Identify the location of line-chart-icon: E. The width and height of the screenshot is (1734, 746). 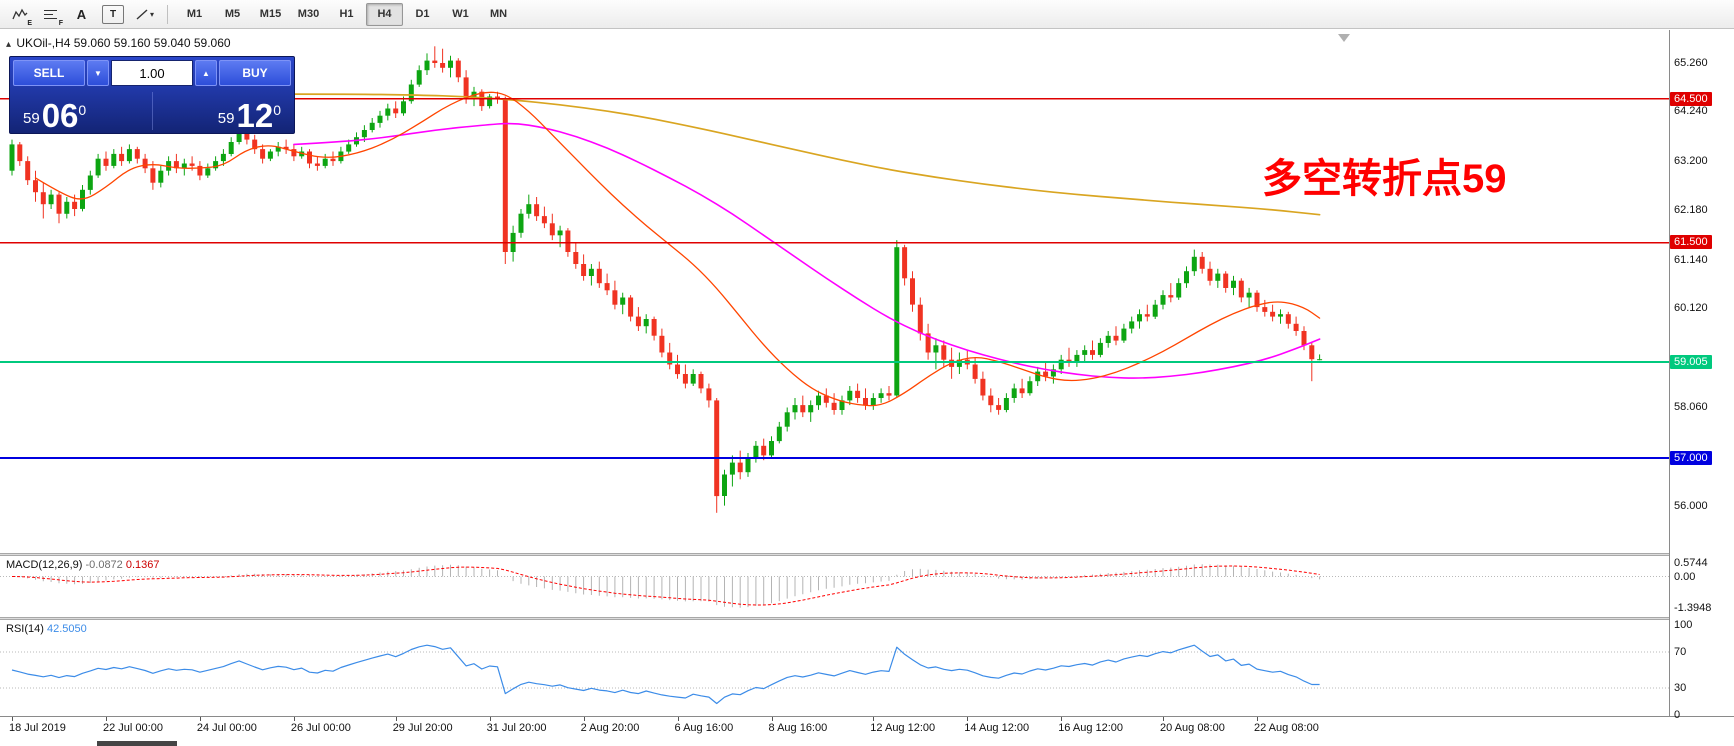
(19, 14).